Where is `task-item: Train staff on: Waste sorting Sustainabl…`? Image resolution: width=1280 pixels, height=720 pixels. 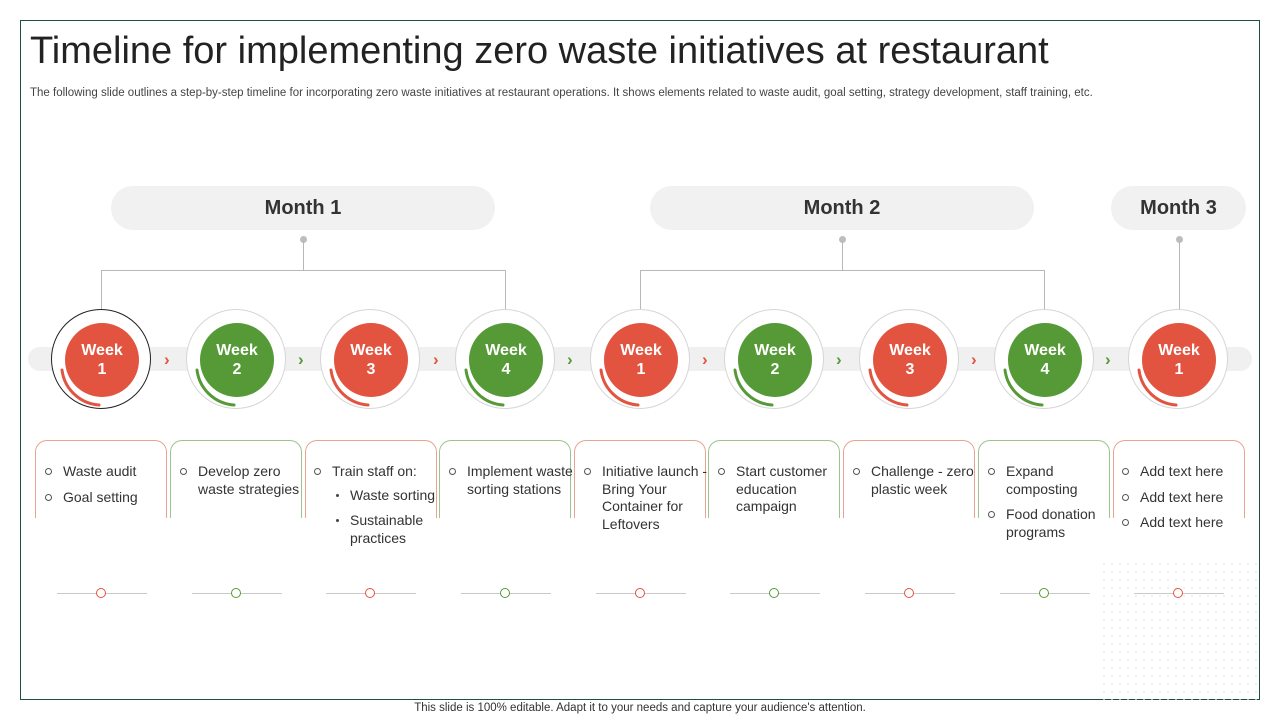 task-item: Train staff on: Waste sorting Sustainabl… is located at coordinates (374, 505).